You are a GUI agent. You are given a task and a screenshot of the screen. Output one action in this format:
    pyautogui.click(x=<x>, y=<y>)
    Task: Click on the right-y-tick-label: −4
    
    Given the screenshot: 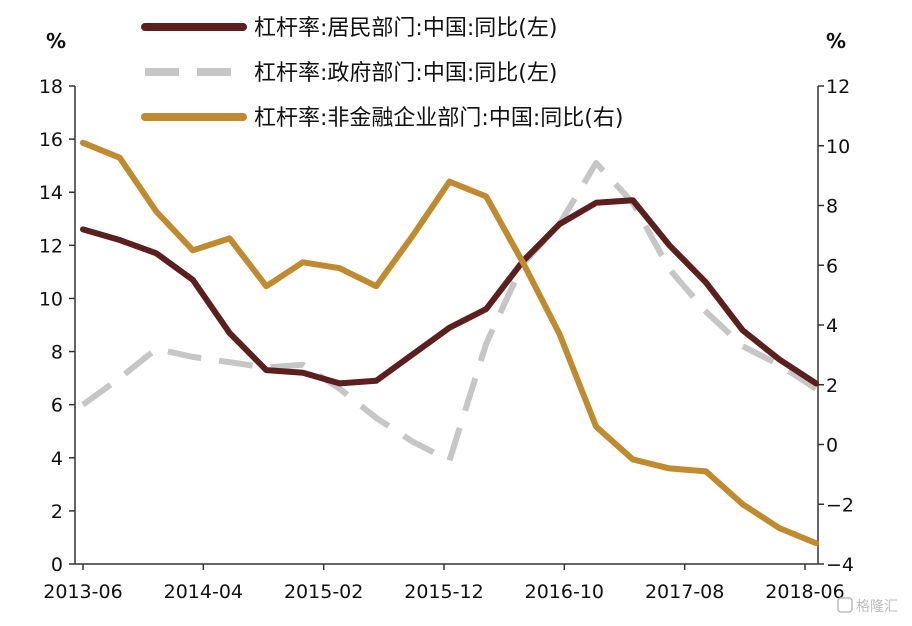 What is the action you would take?
    pyautogui.click(x=840, y=565)
    